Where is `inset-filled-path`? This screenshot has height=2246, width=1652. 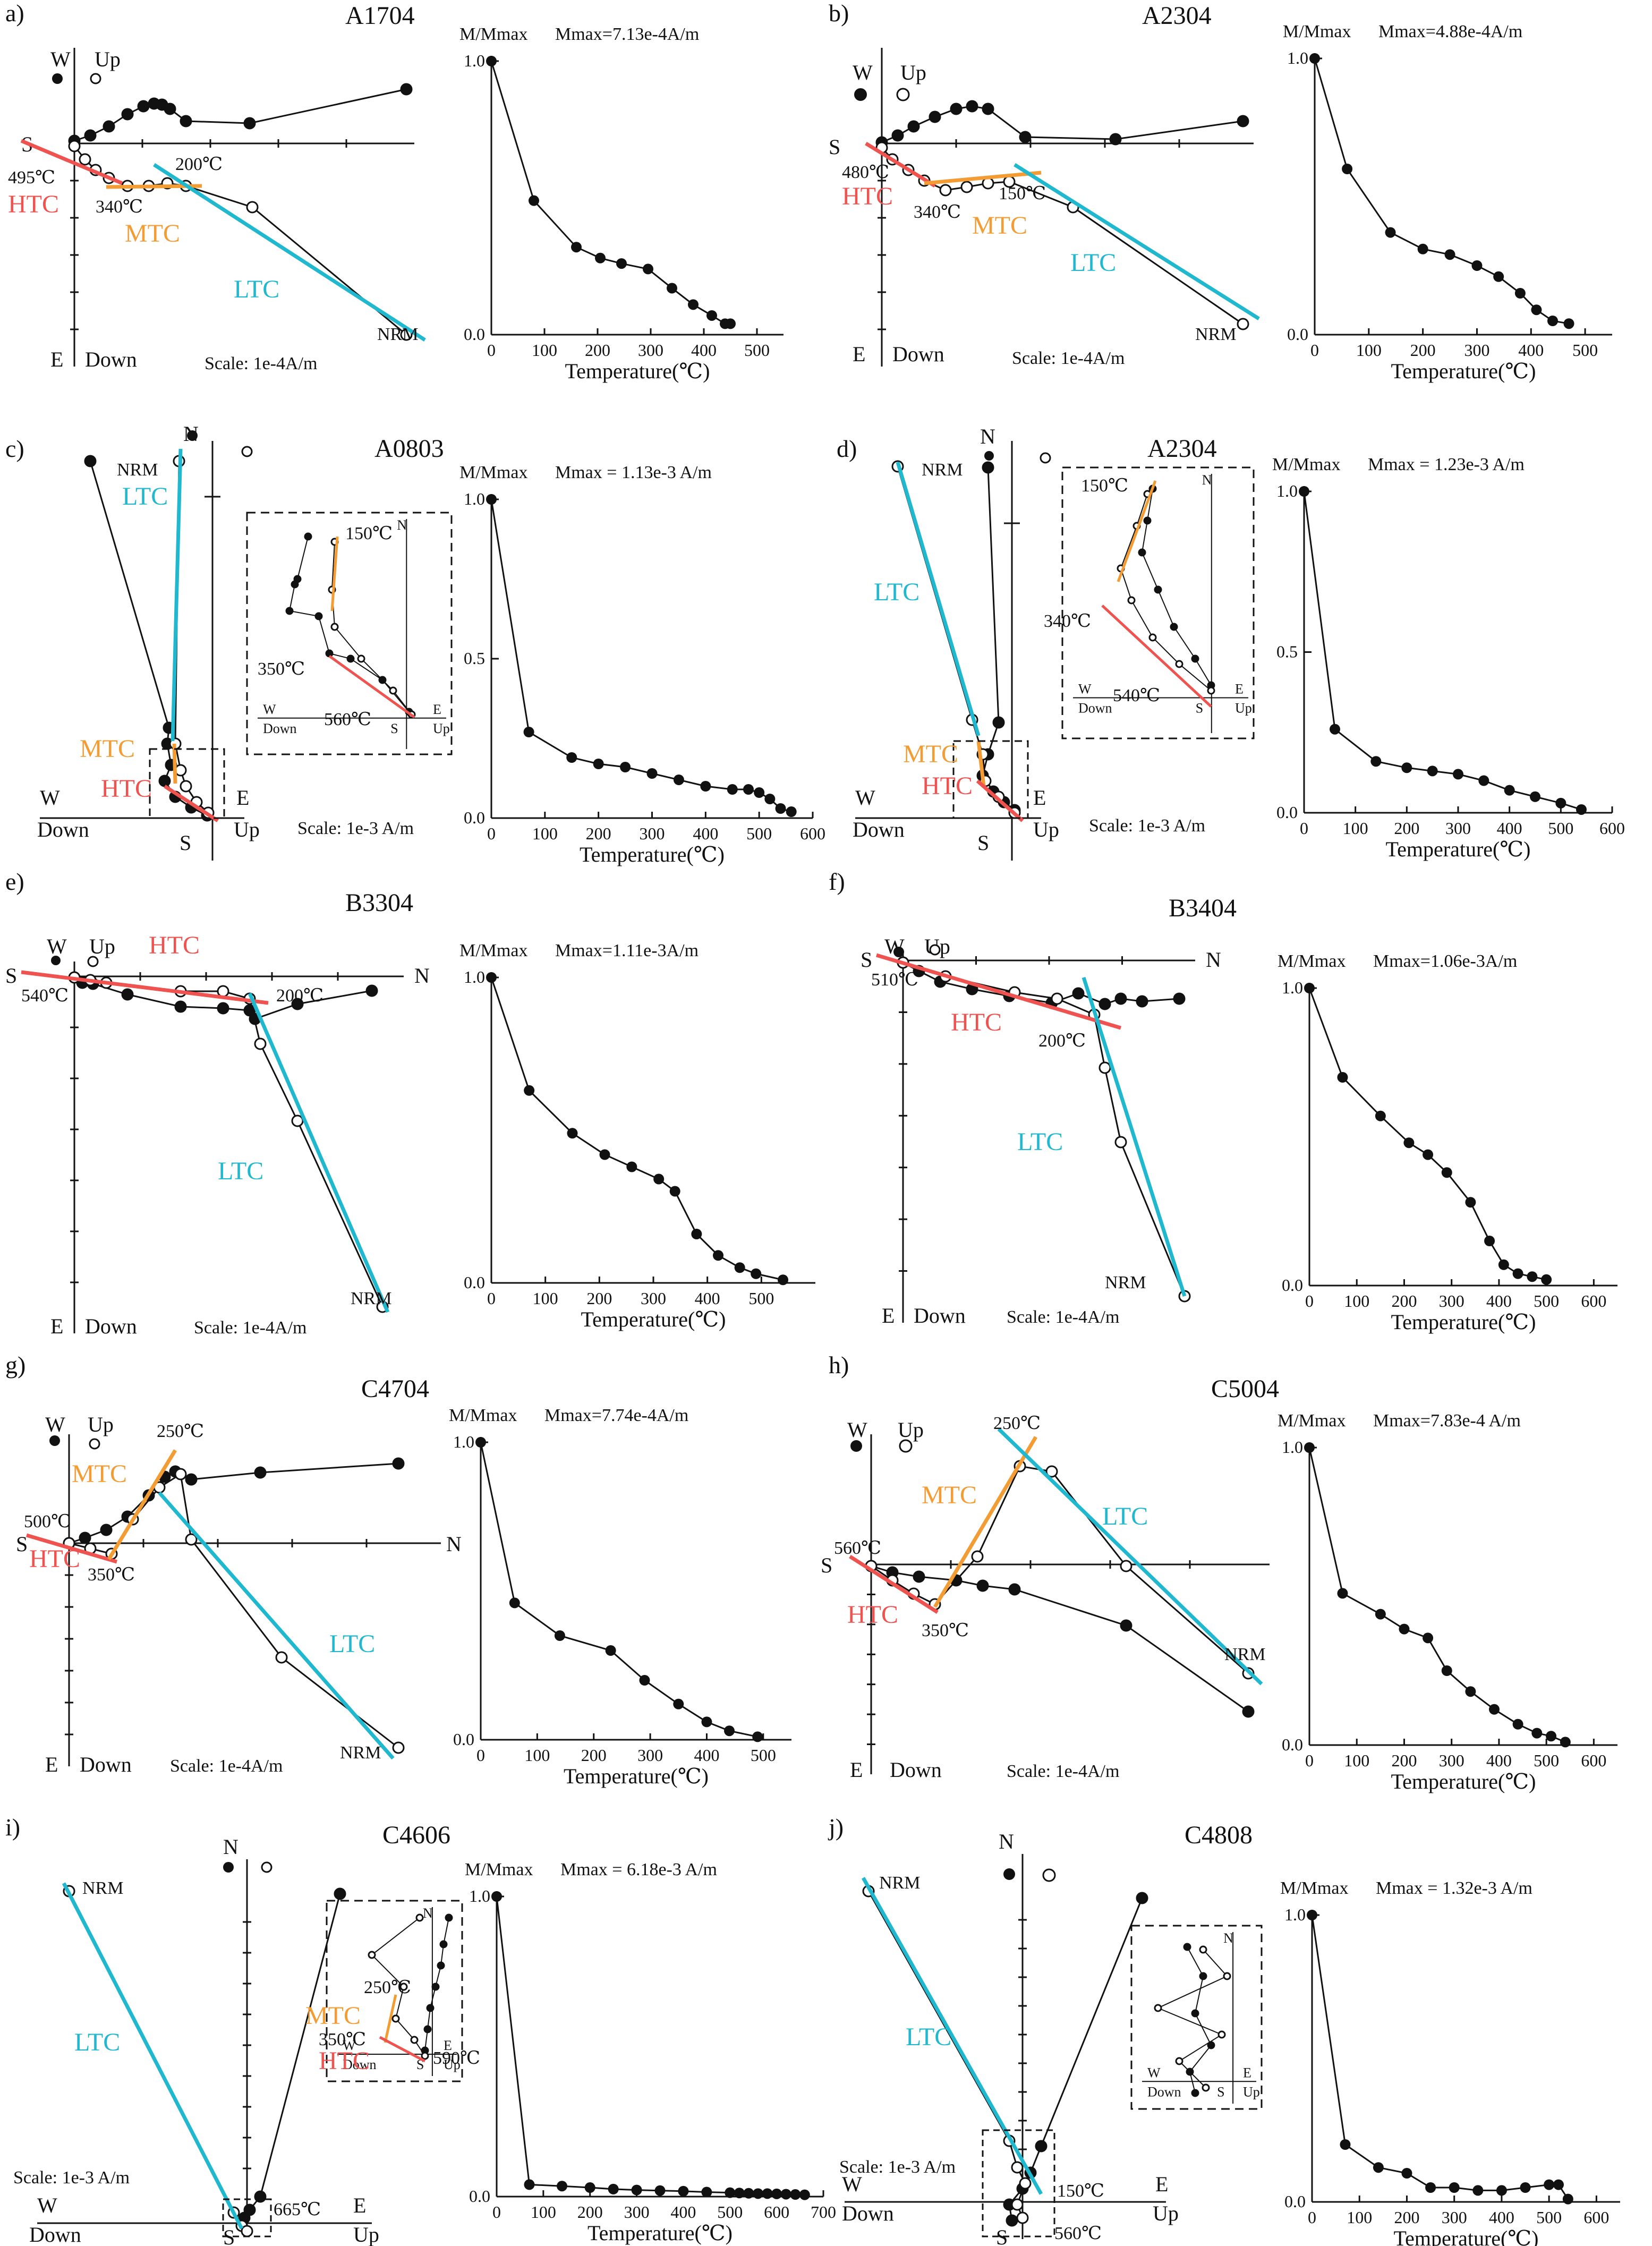 inset-filled-path is located at coordinates (349, 624).